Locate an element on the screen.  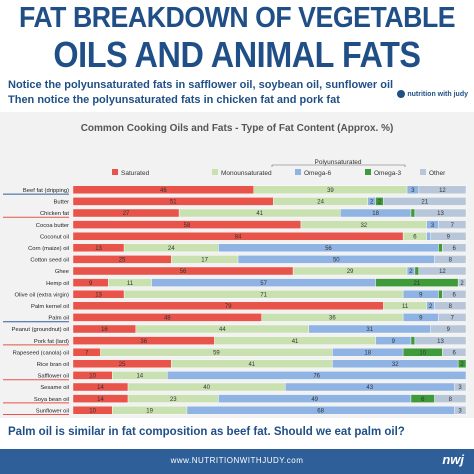
bar-value-label: 40 is located at coordinates (206, 388).